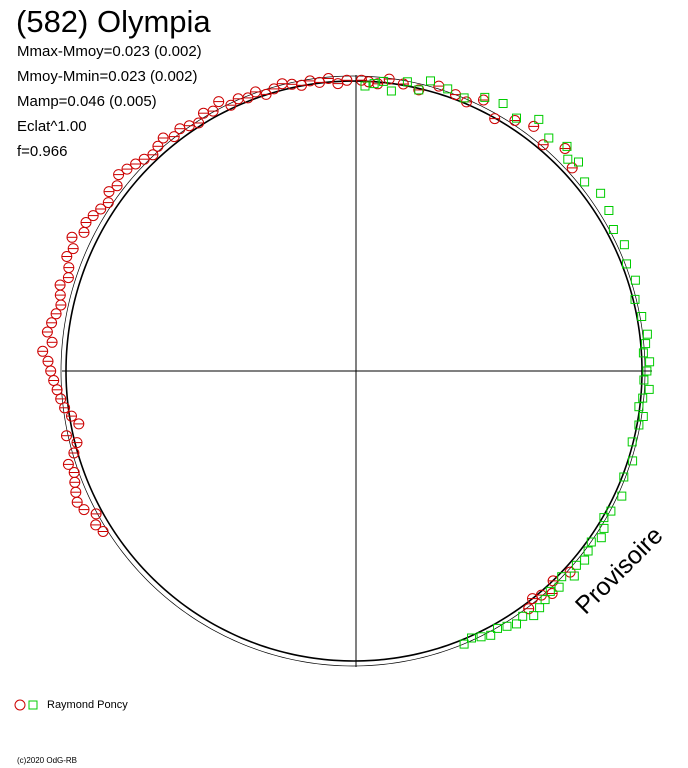 Image resolution: width=688 pixels, height=768 pixels. What do you see at coordinates (109, 51) in the screenshot?
I see `stat-mmax-mmoy: Mmax-Mmoy=0.023 (0.002)` at bounding box center [109, 51].